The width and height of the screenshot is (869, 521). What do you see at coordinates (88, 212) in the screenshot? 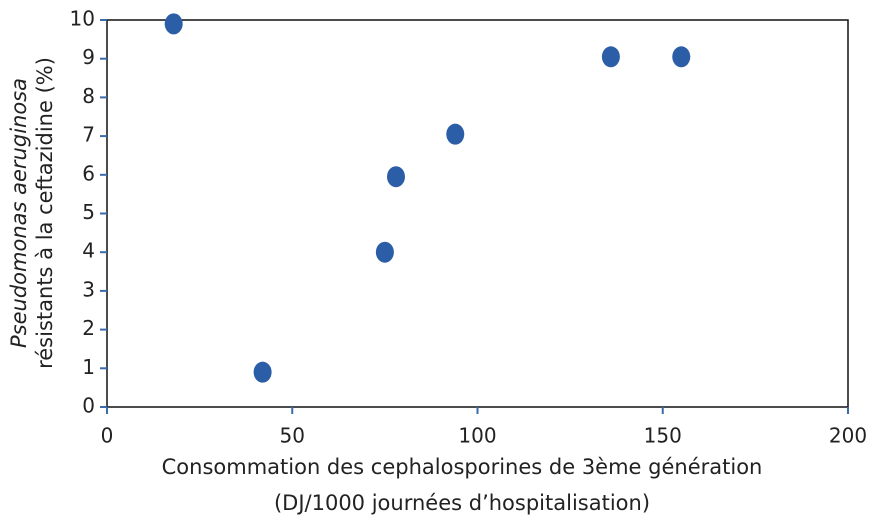
I see `y-tick-label: 5` at bounding box center [88, 212].